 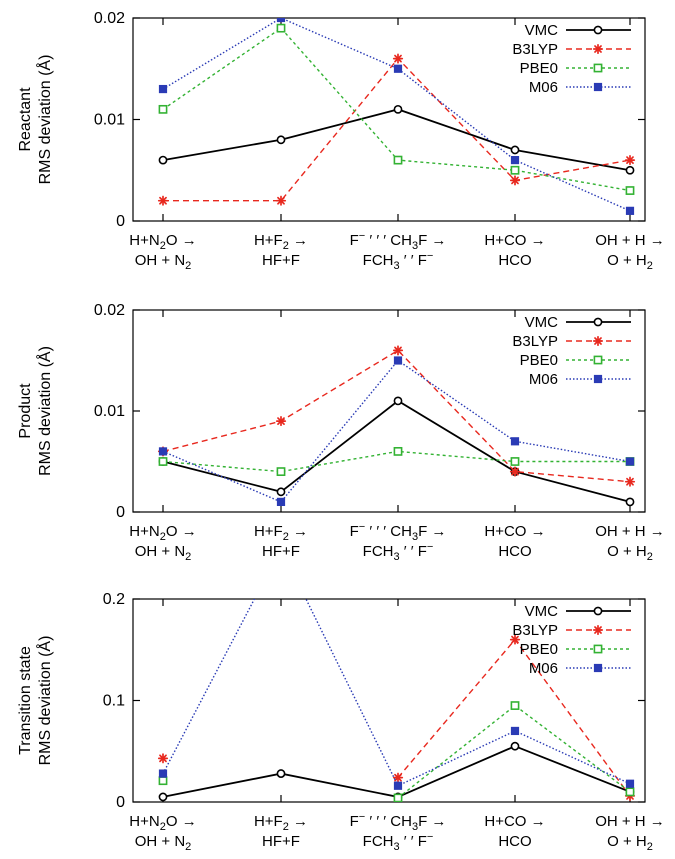 I want to click on y-tick-label: 0, so click(x=120, y=221).